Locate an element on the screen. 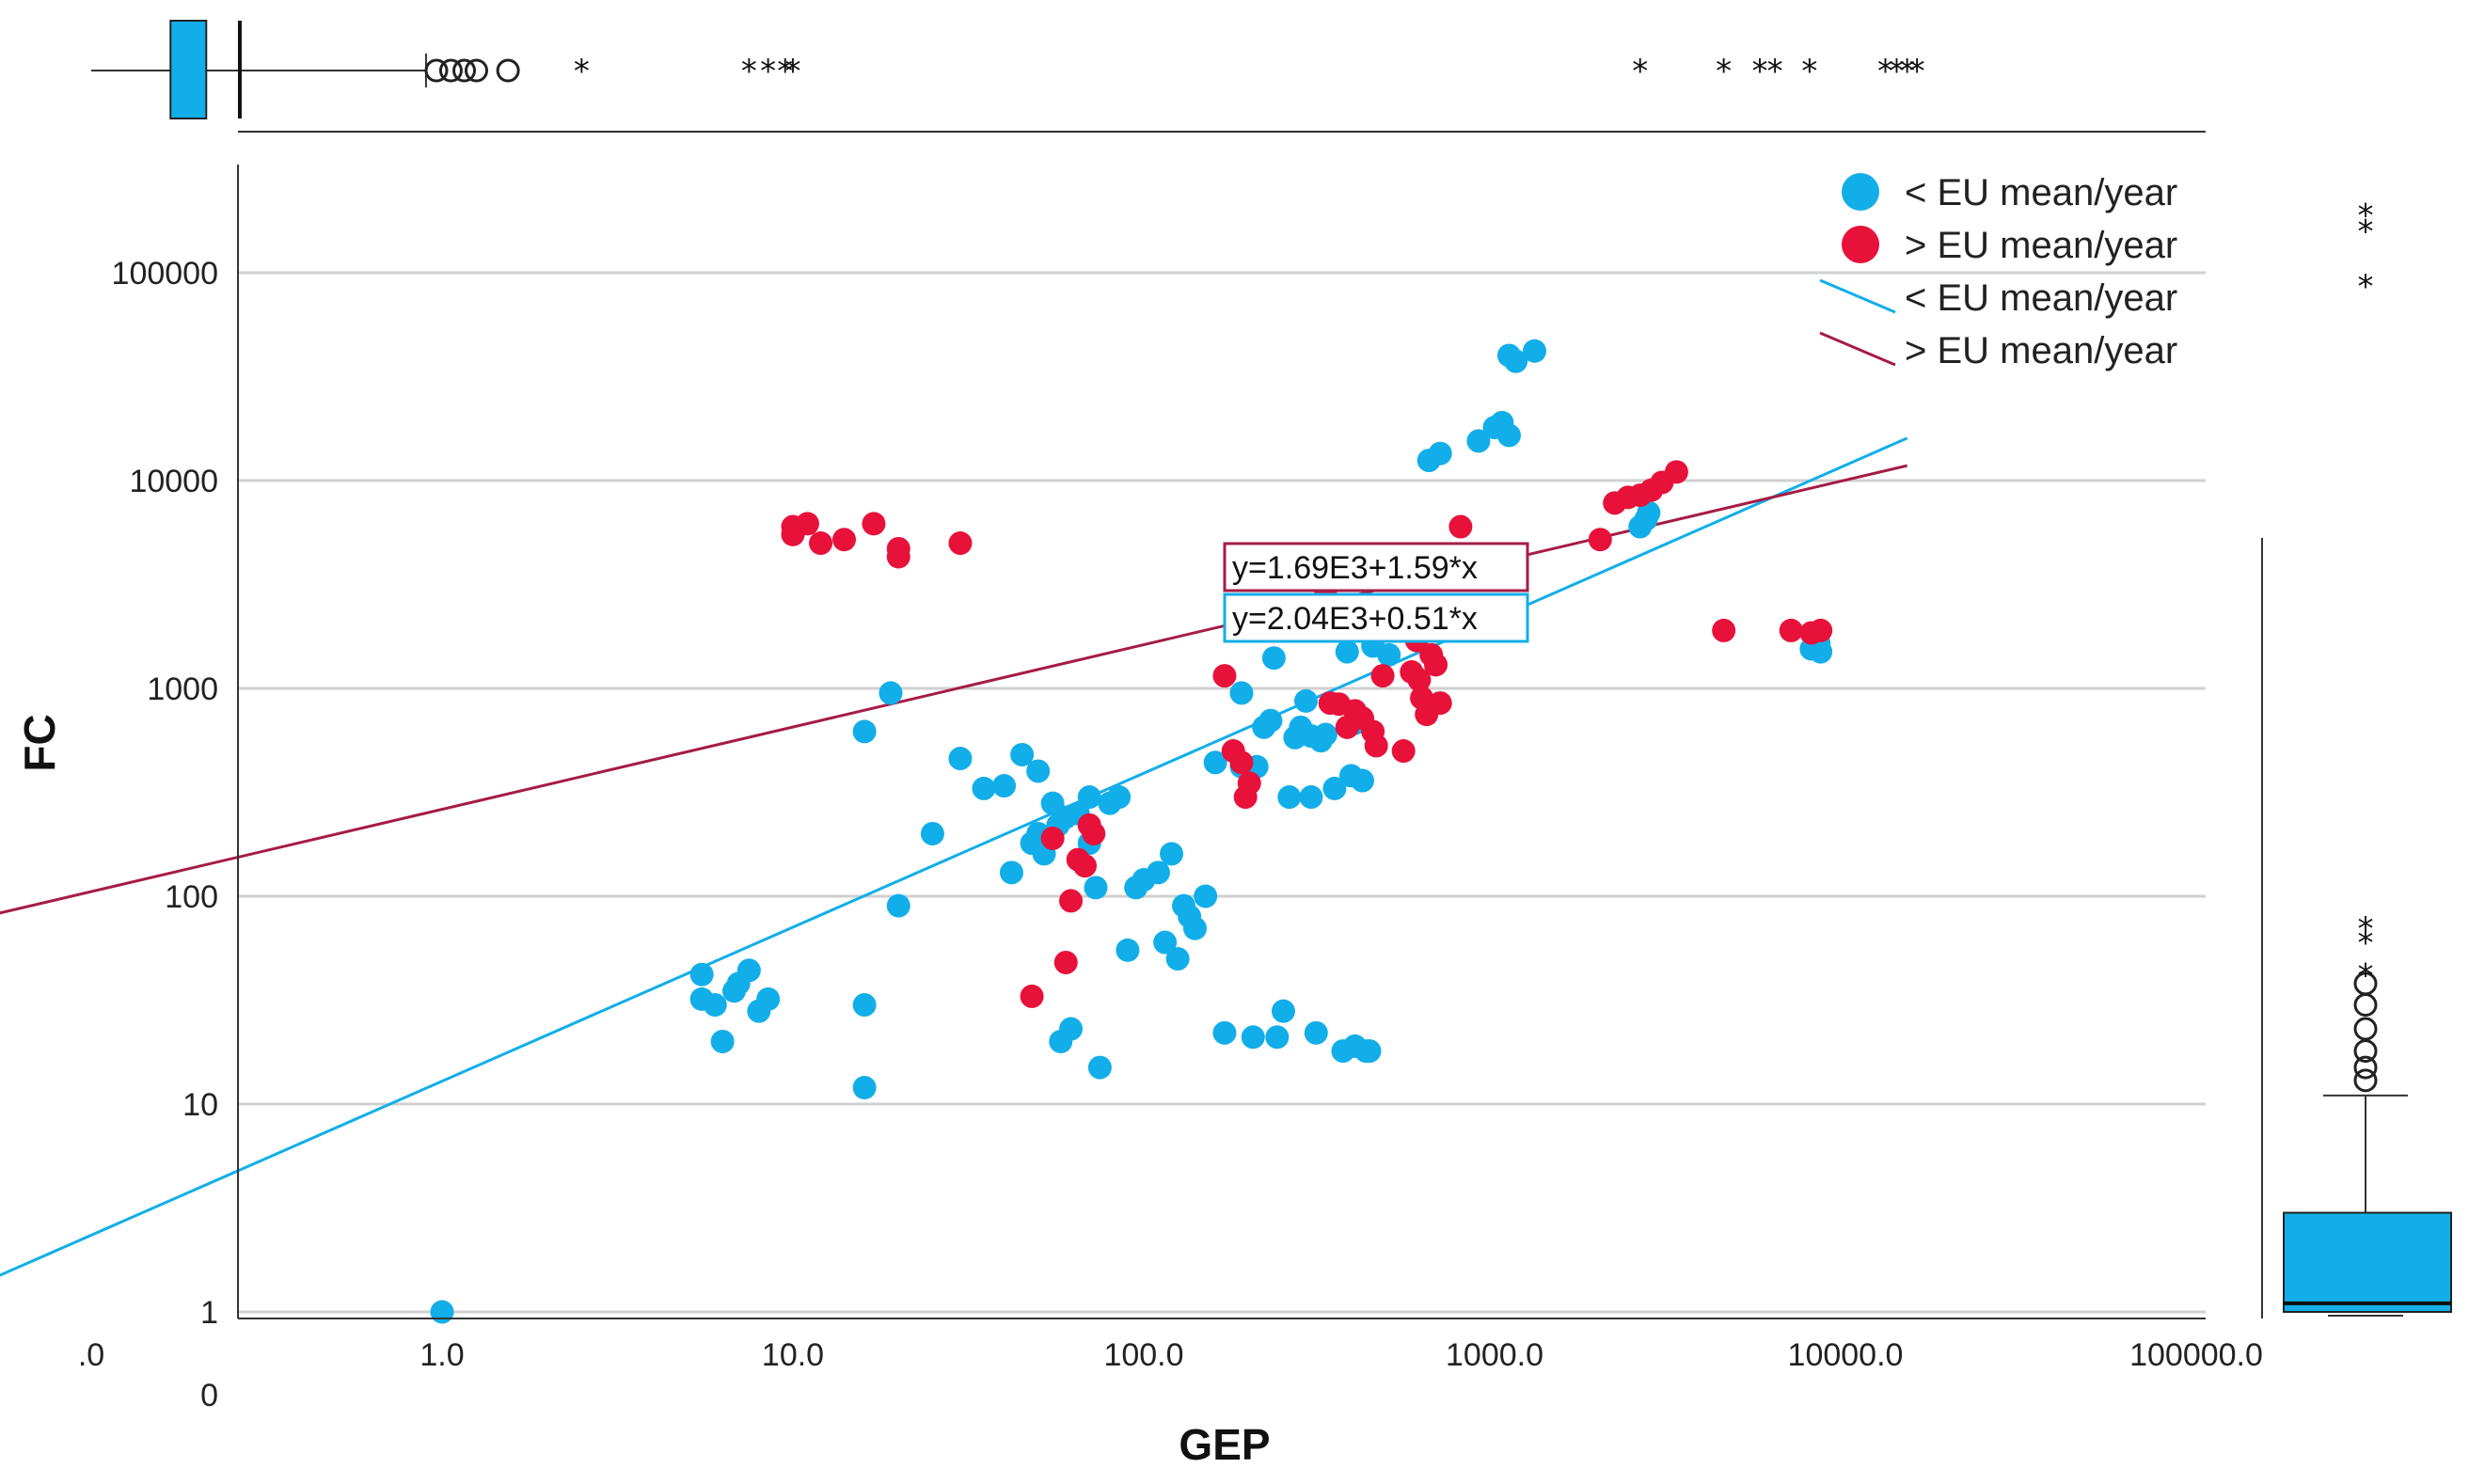 This screenshot has height=1484, width=2469. legend-label: > EU mean/year is located at coordinates (2041, 245).